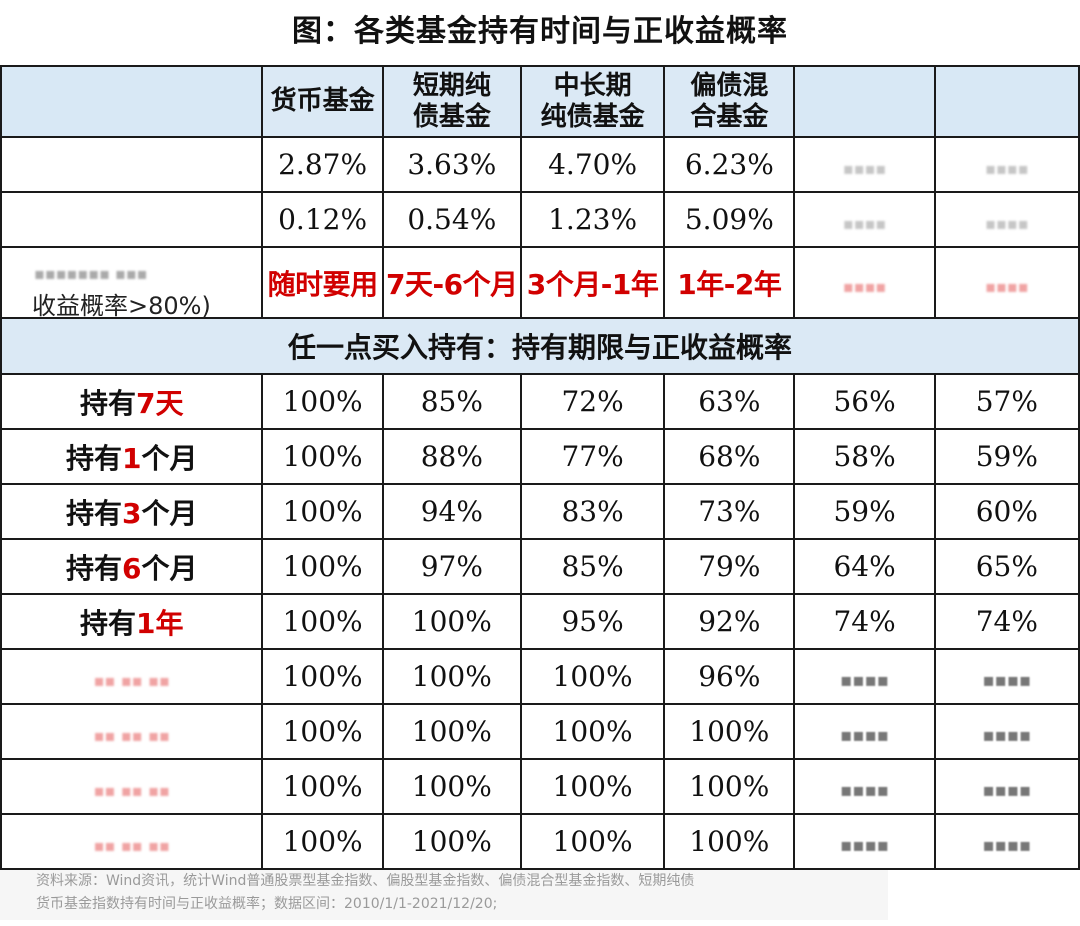 This screenshot has height=926, width=1080. What do you see at coordinates (1006, 511) in the screenshot?
I see `probability-cell: 60%` at bounding box center [1006, 511].